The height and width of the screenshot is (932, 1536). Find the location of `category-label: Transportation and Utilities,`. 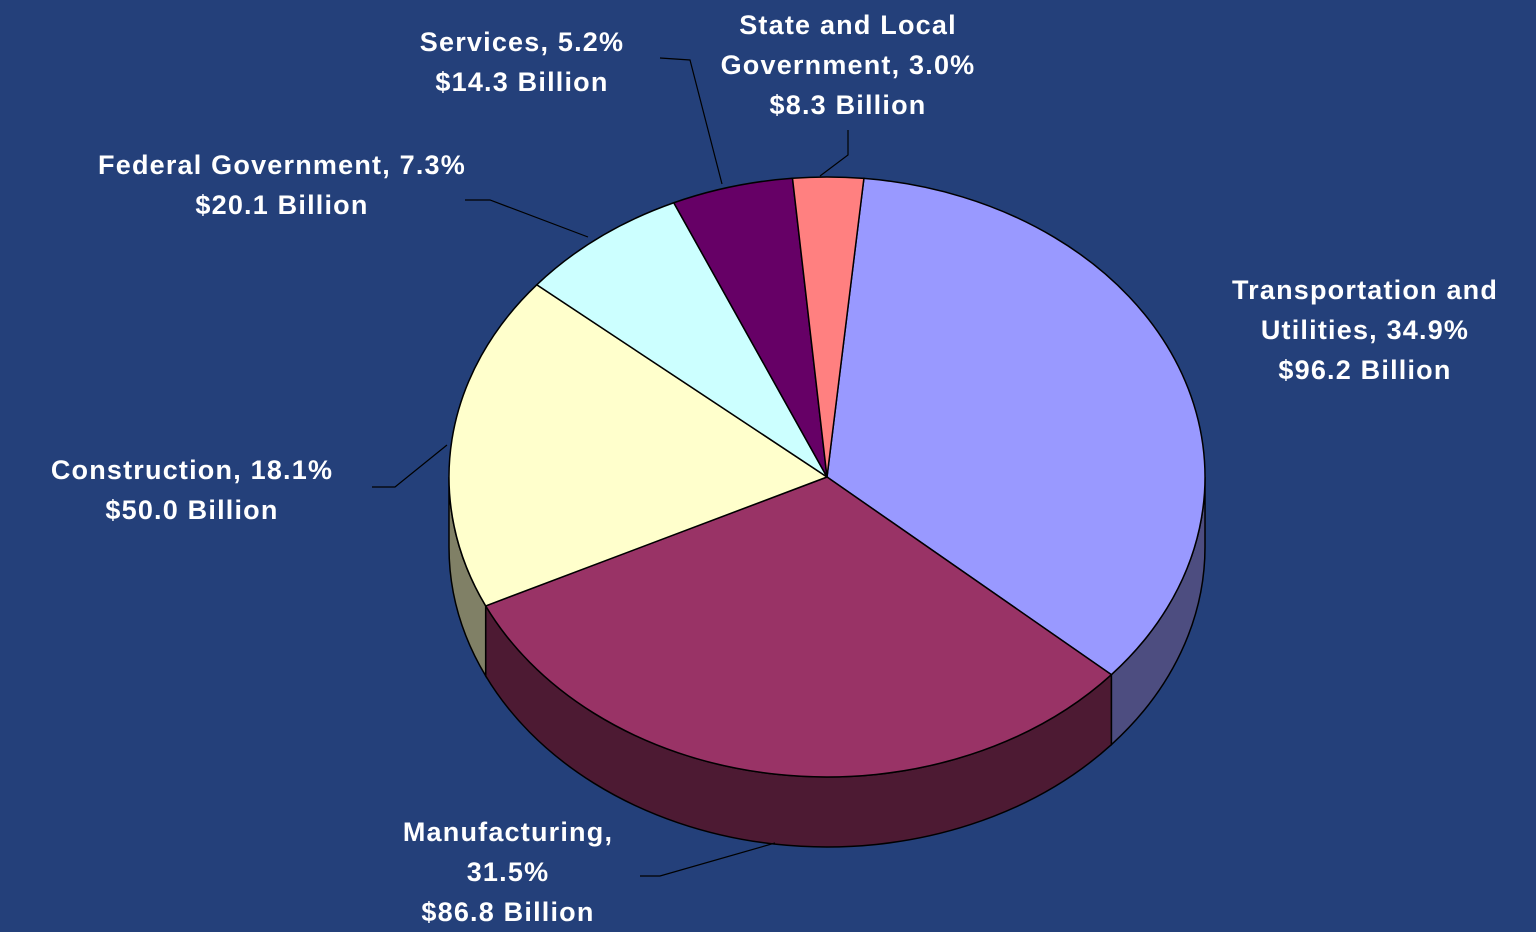

category-label: Transportation and Utilities, is located at coordinates (1365, 310).